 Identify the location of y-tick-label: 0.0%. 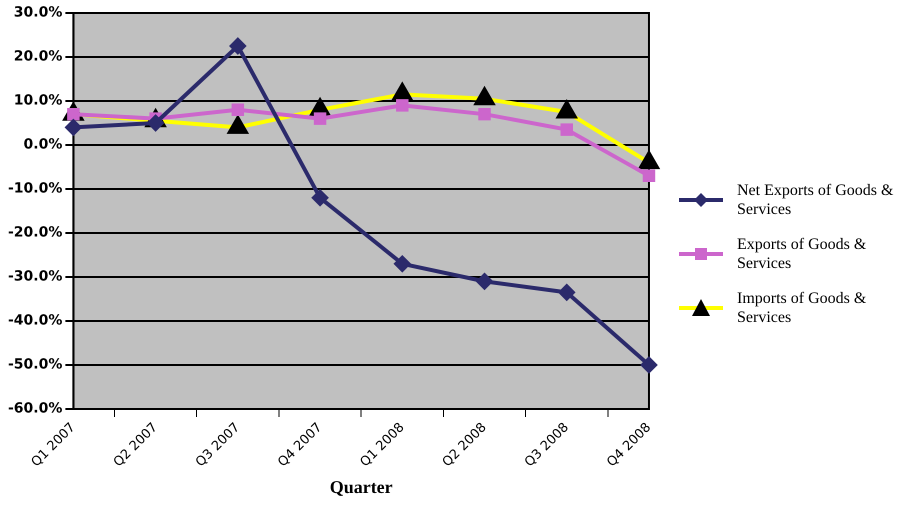
(43, 144).